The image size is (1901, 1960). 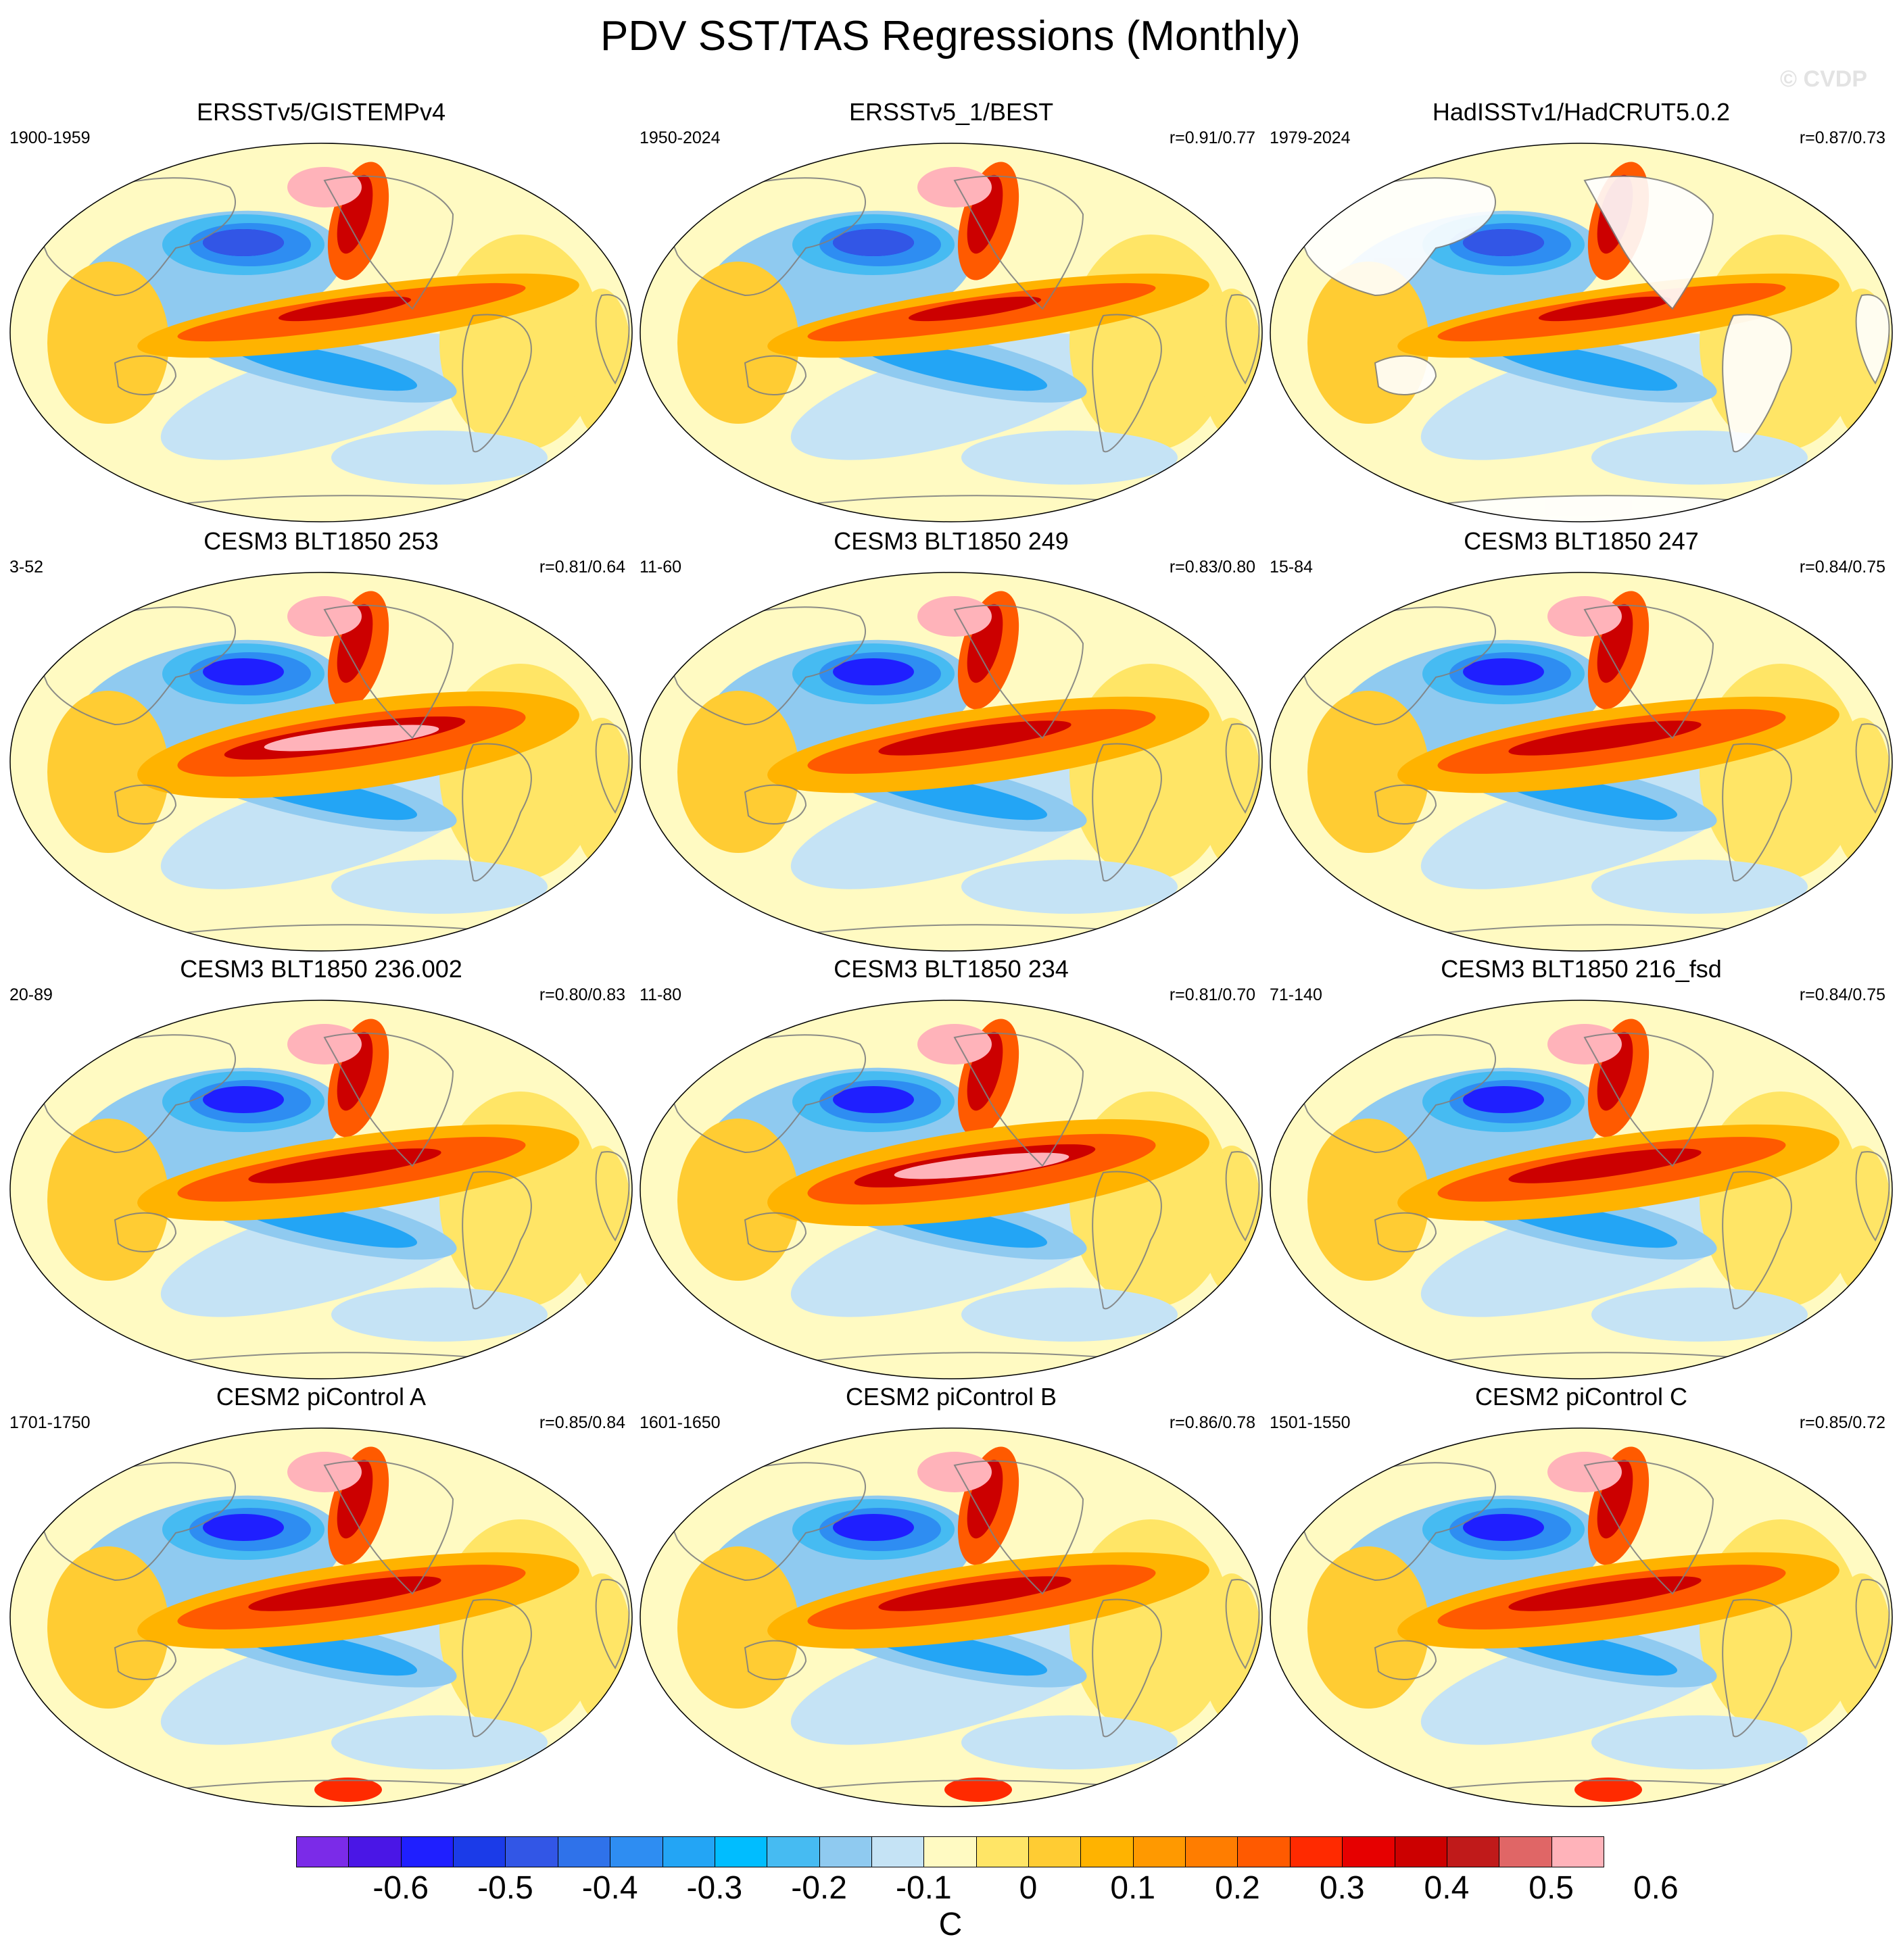 I want to click on panel-period: 1501-1550, so click(x=1310, y=1423).